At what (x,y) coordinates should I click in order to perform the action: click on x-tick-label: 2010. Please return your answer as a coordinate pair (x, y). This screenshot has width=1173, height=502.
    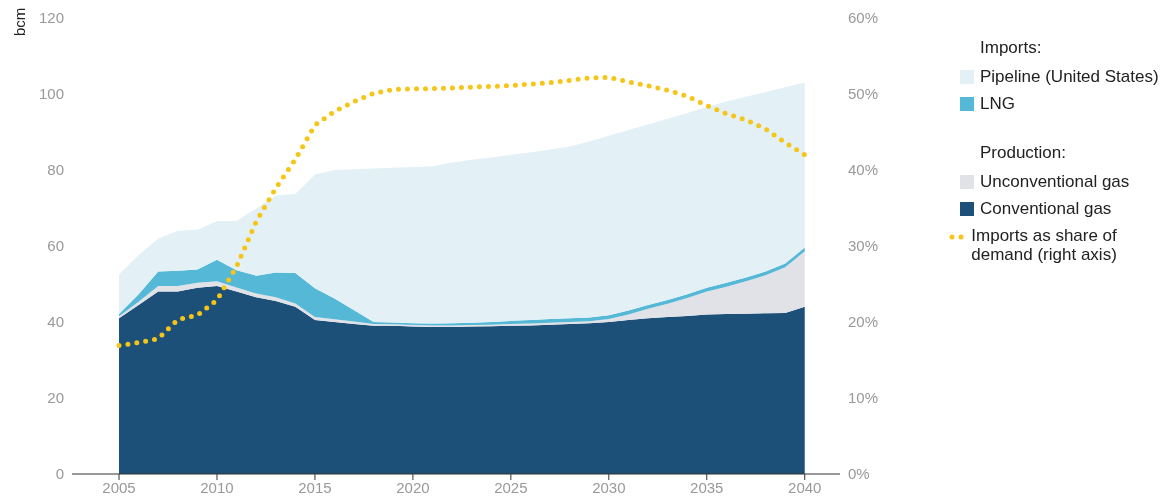
    Looking at the image, I should click on (217, 487).